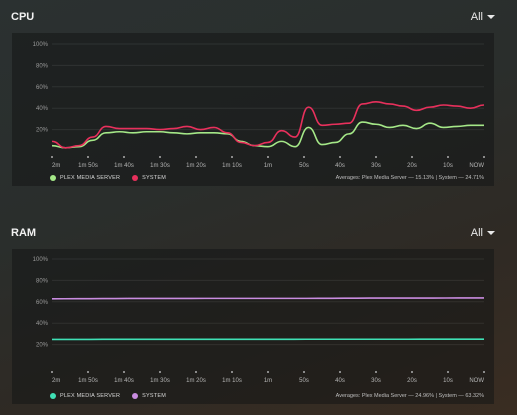  I want to click on ram-title: RAM, so click(24, 233).